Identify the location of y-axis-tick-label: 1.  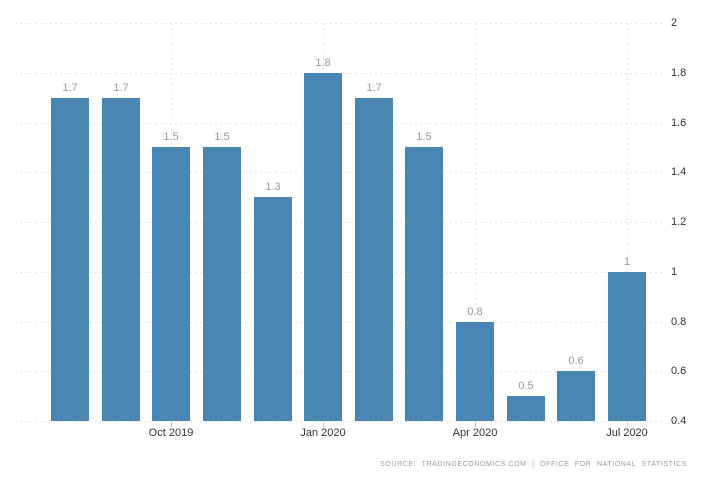
(674, 271).